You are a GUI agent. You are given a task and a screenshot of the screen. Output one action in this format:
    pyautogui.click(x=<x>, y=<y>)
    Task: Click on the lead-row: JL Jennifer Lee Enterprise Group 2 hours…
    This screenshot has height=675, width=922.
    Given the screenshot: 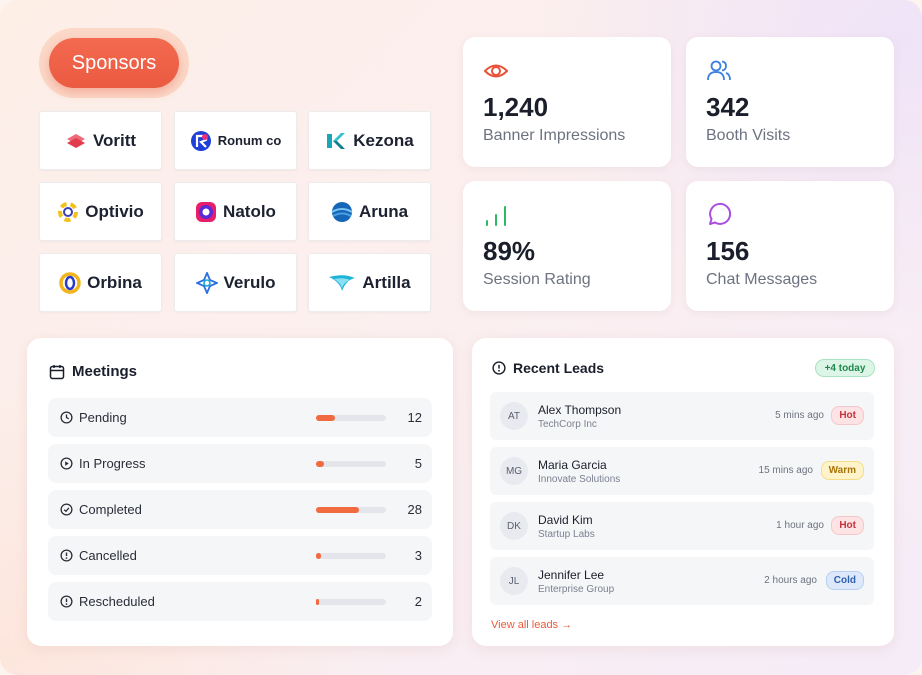 What is the action you would take?
    pyautogui.click(x=682, y=581)
    